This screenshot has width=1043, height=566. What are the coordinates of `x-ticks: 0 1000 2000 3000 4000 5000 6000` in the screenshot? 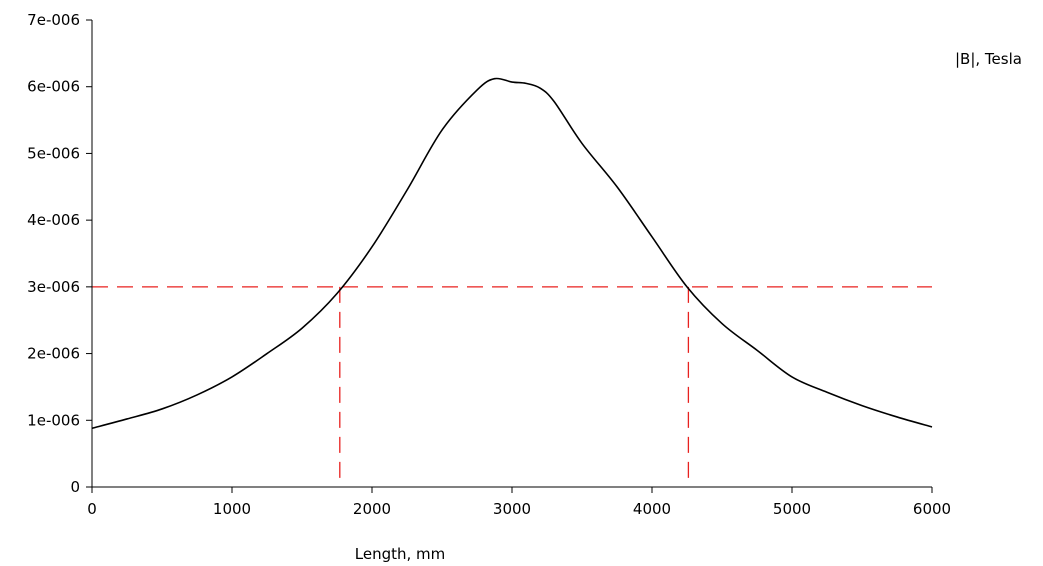 It's located at (519, 502).